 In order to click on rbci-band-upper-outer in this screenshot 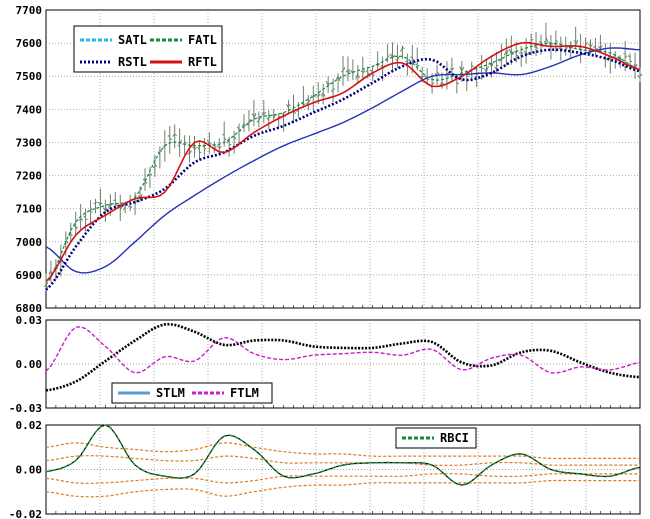, I will do `click(342, 451)`.